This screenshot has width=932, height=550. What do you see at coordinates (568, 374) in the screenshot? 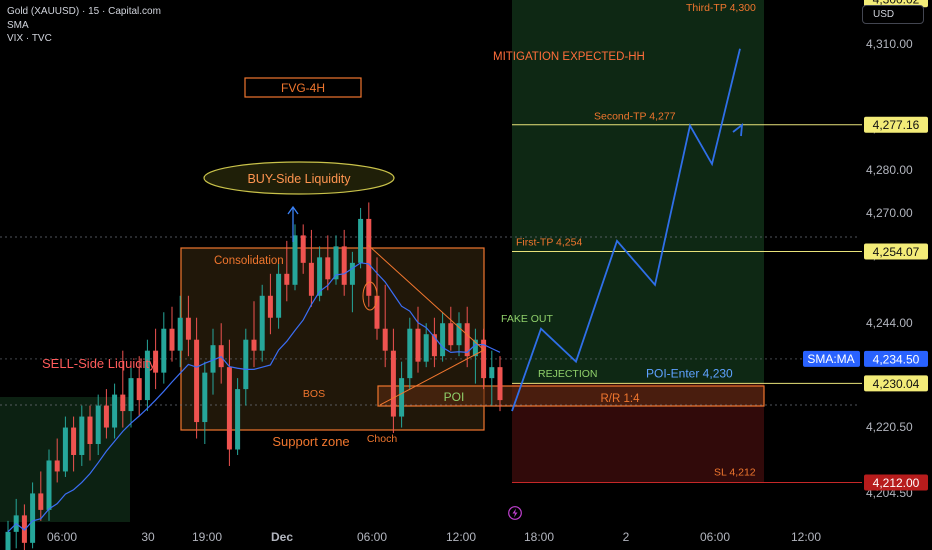
I see `rejection-label: REJECTION` at bounding box center [568, 374].